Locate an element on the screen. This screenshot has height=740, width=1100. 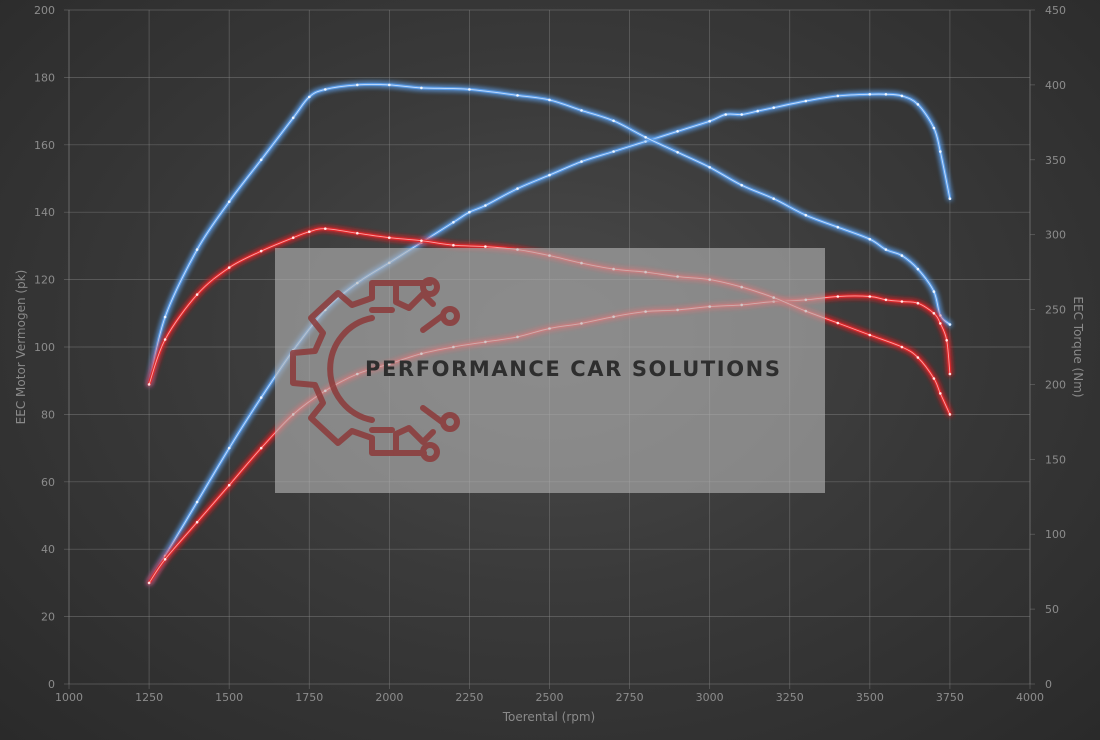
x-axis-title: Toerental (rpm) is located at coordinates (548, 717).